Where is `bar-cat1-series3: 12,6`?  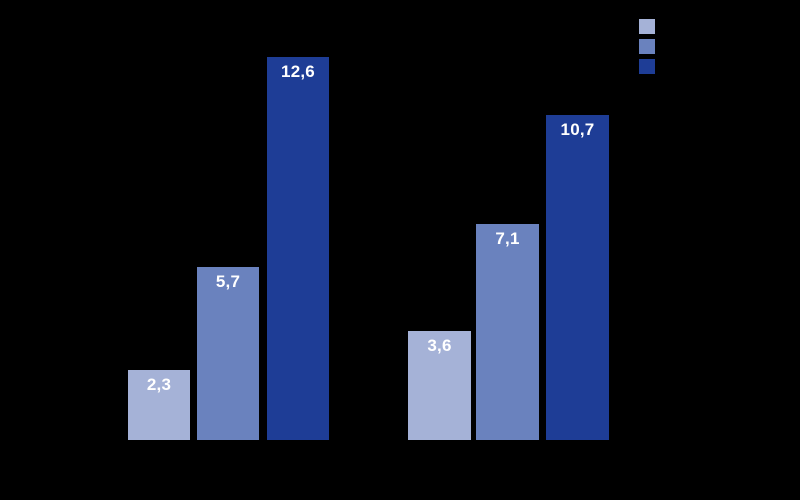
bar-cat1-series3: 12,6 is located at coordinates (298, 248).